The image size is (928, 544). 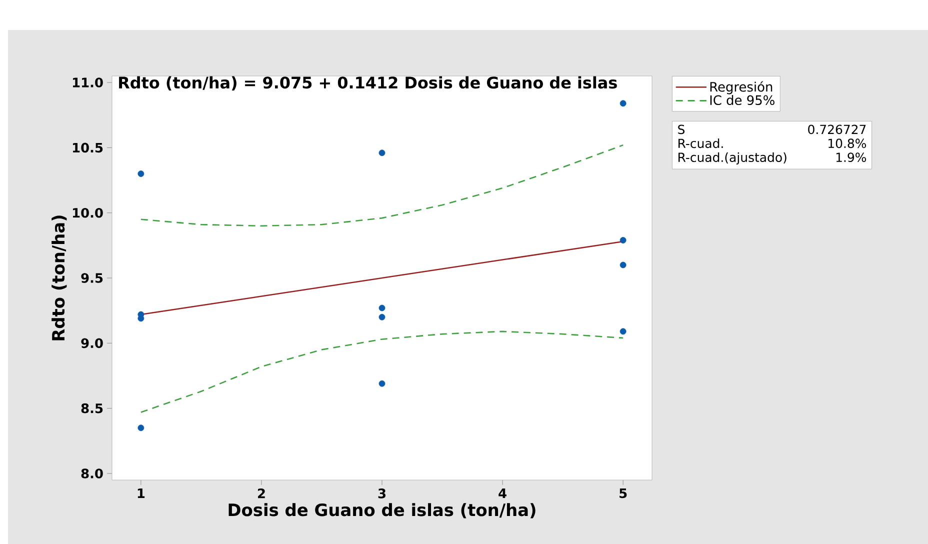 I want to click on y-tick-label: 8.0, so click(x=92, y=473).